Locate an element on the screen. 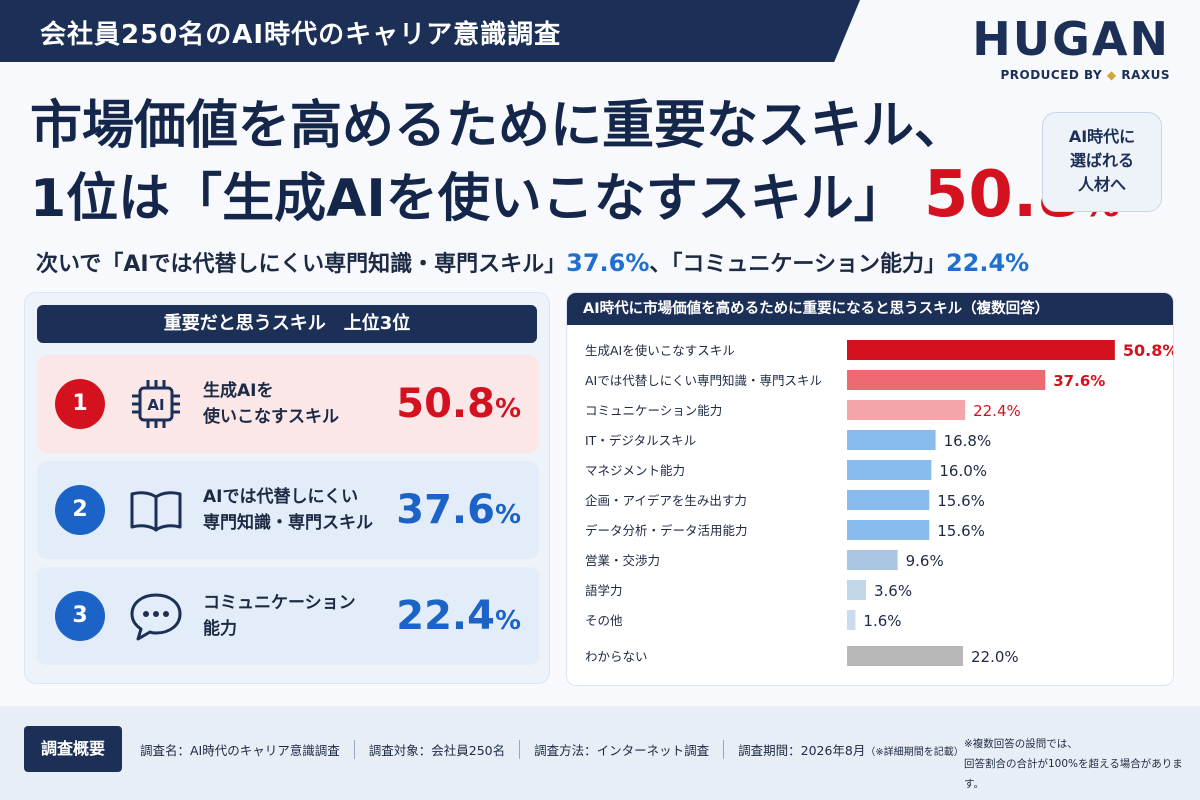 The width and height of the screenshot is (1200, 800). badge-line2: 選ばれる is located at coordinates (1101, 160).